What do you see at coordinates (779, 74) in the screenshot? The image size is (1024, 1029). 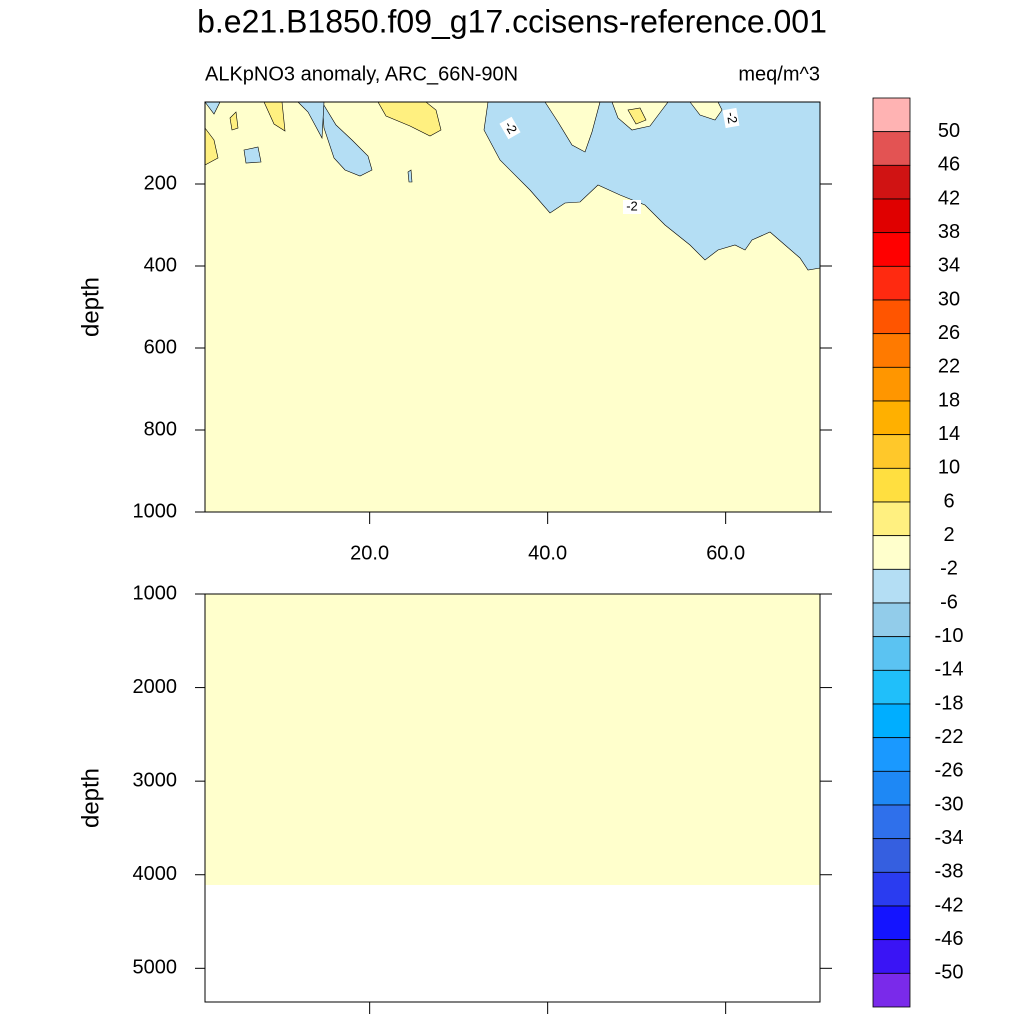 I see `right-label: meq/m^3` at bounding box center [779, 74].